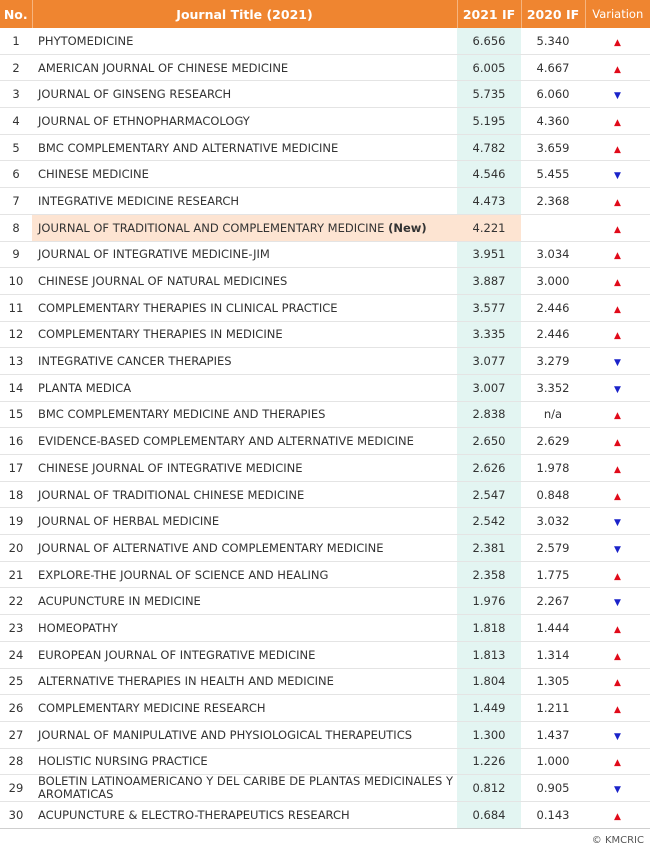  Describe the element at coordinates (144, 120) in the screenshot. I see `journal-title: JOURNAL OF ETHNOPHARMACOLOGY` at that location.